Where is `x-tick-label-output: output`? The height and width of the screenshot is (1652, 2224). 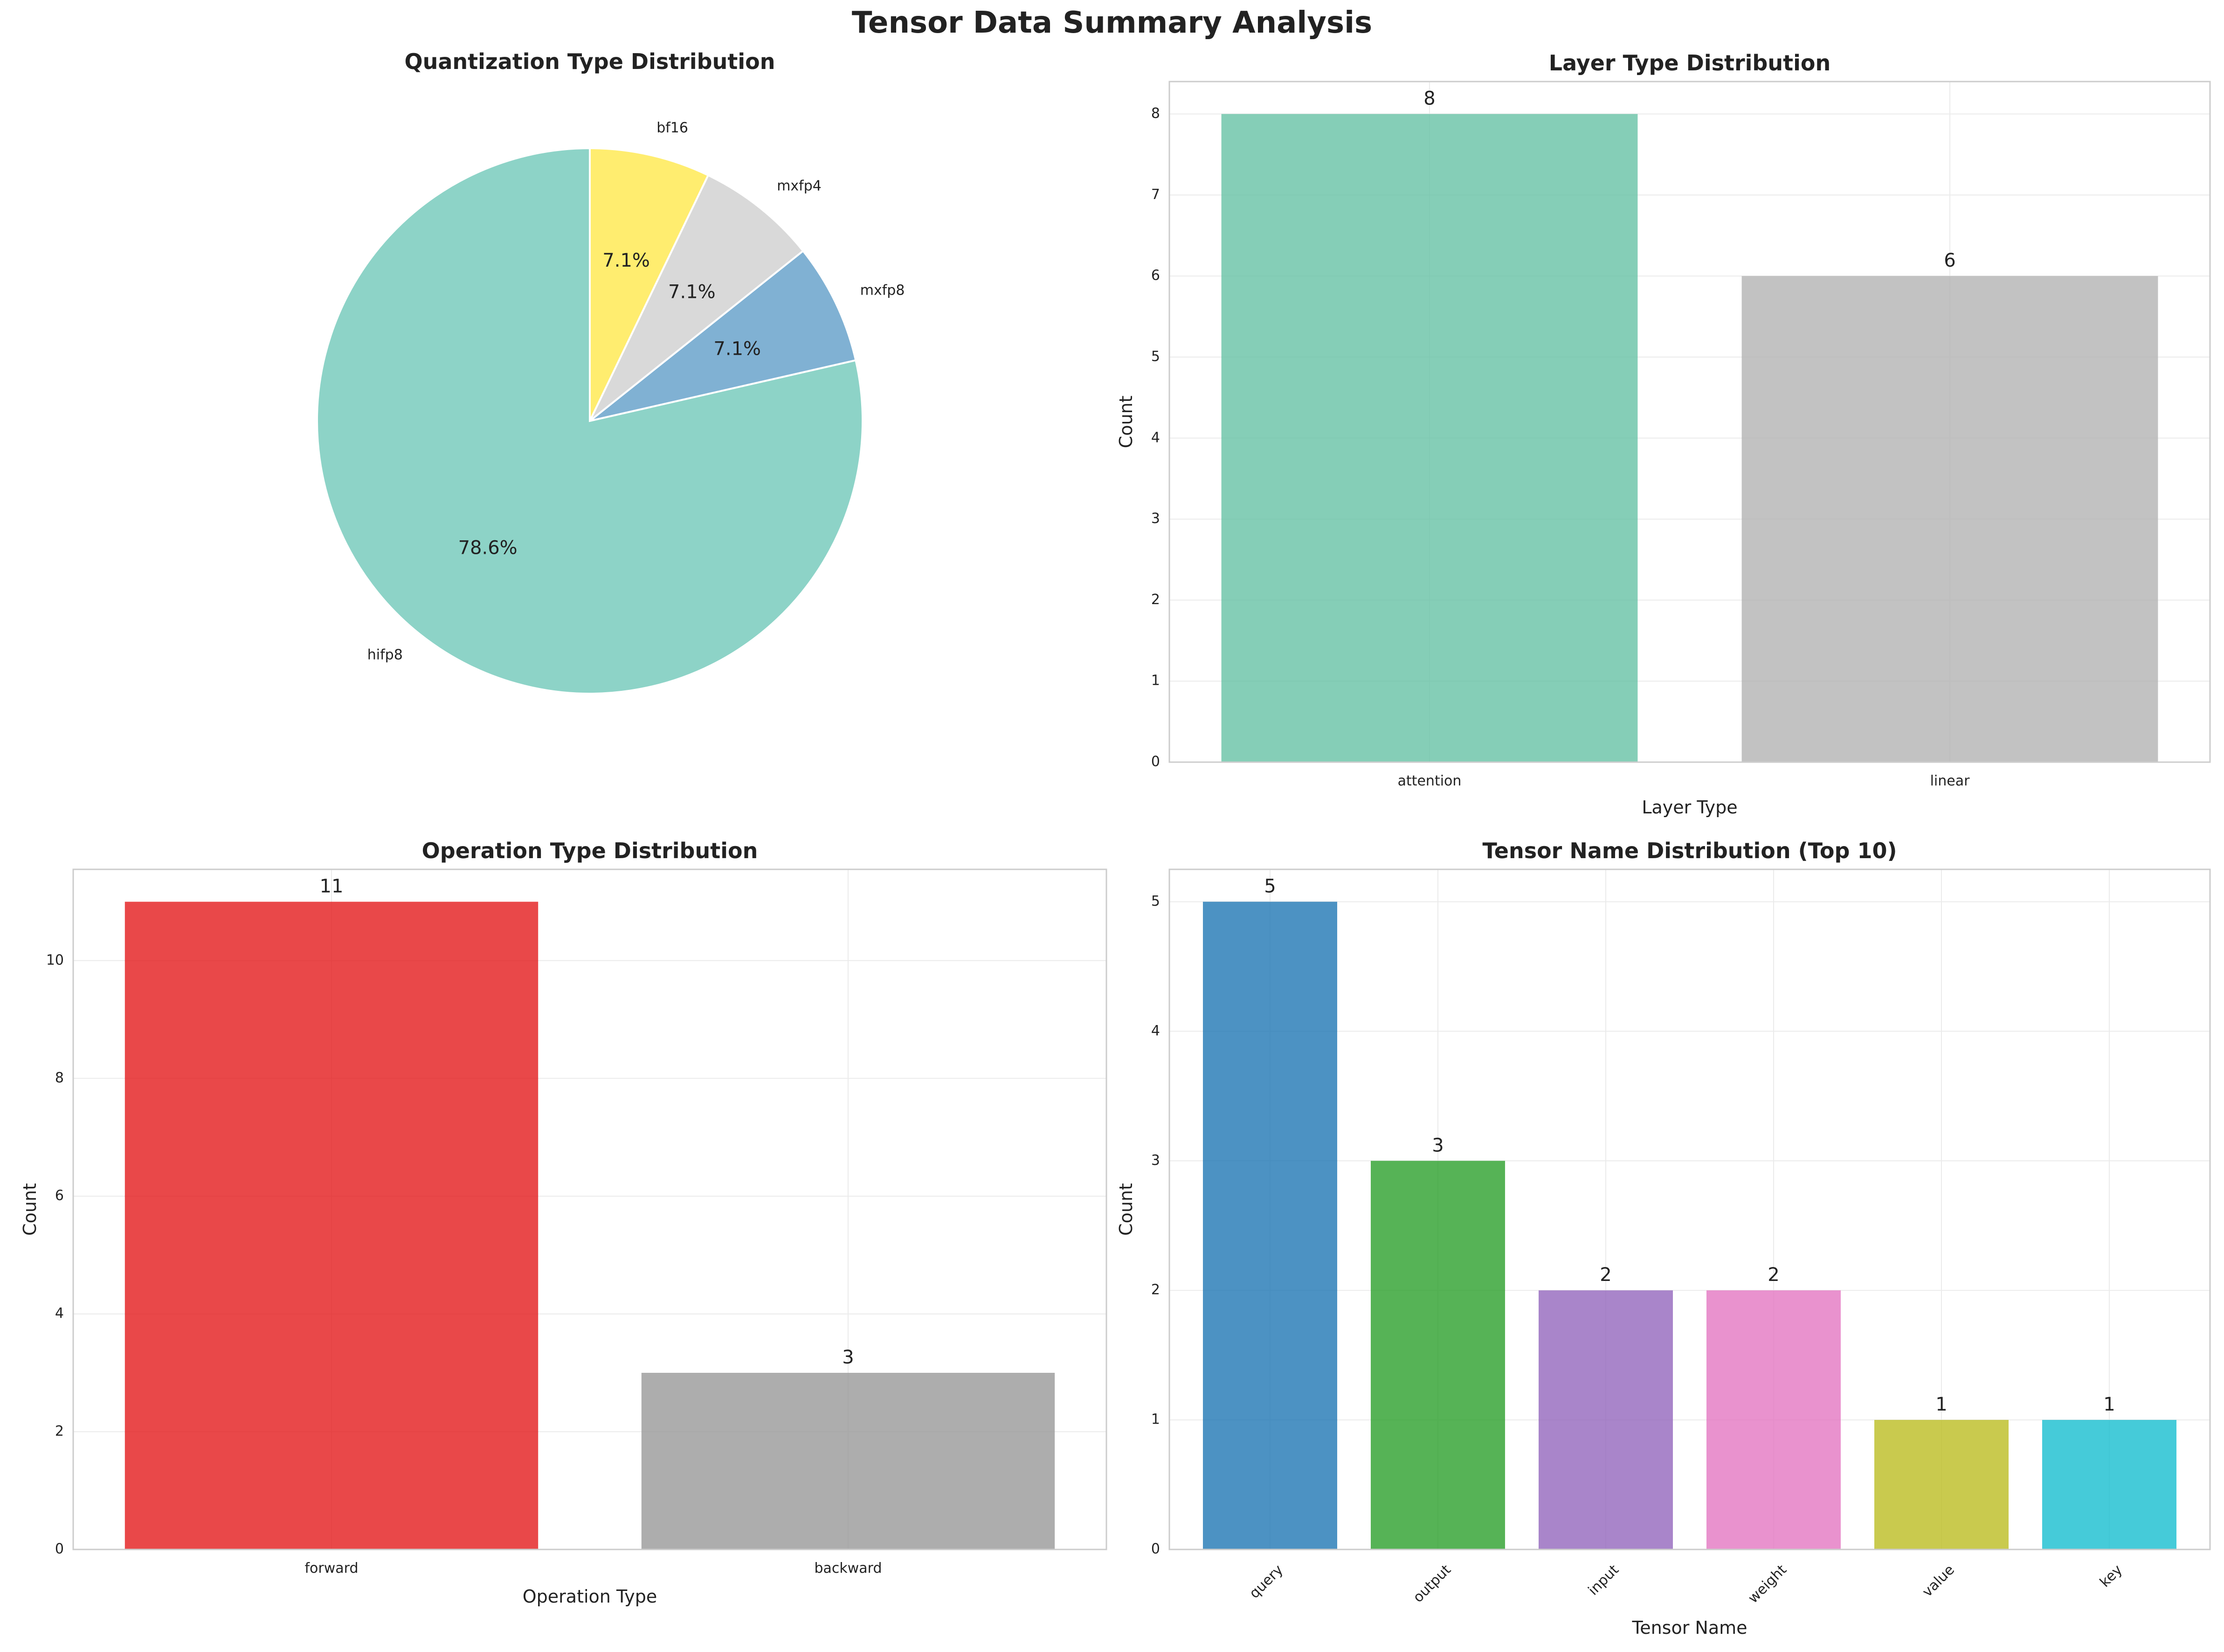 x-tick-label-output: output is located at coordinates (1432, 1584).